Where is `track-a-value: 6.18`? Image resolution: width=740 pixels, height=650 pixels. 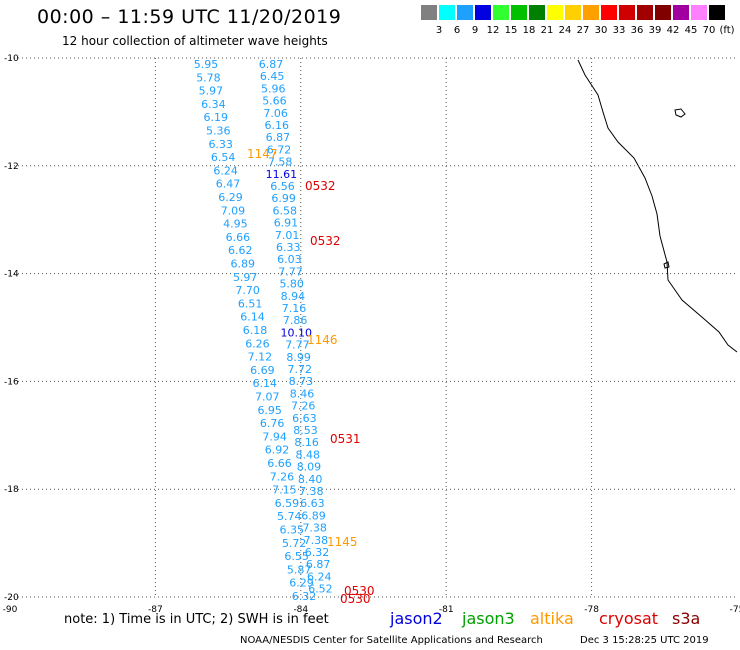 track-a-value: 6.18 is located at coordinates (255, 330).